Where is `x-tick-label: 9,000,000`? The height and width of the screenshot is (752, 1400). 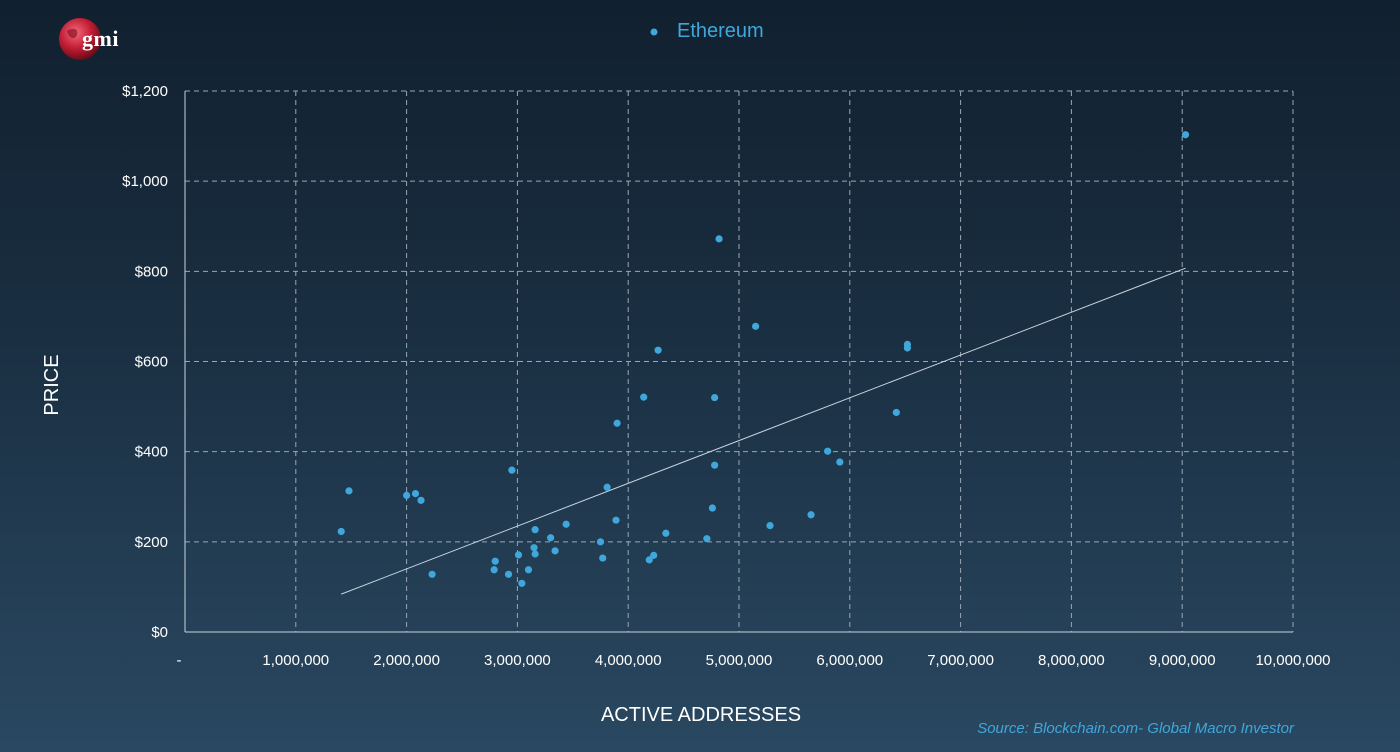 x-tick-label: 9,000,000 is located at coordinates (1182, 660).